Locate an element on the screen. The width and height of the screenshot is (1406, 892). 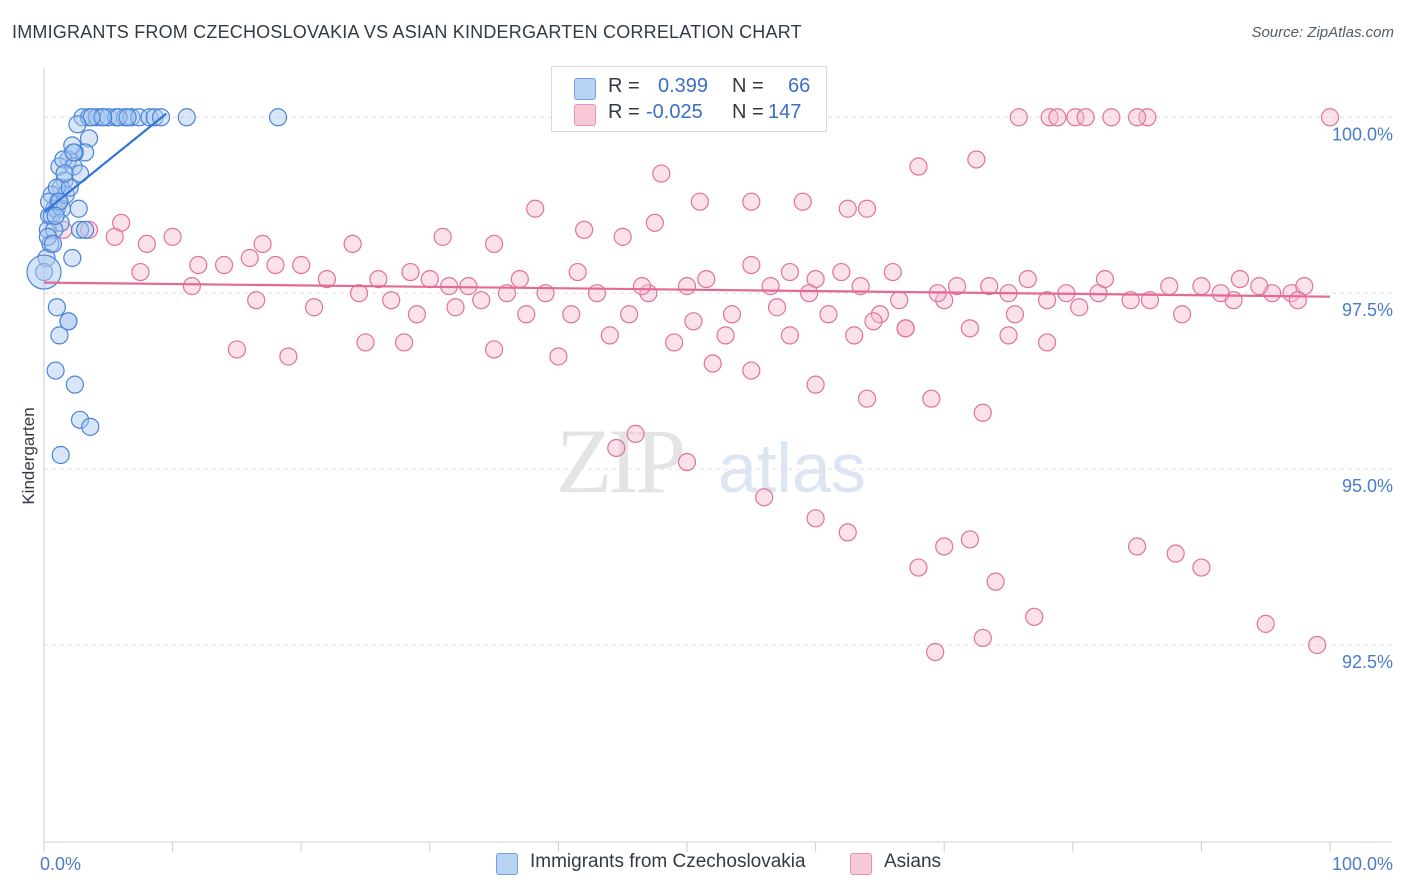
watermark-zip: ZIP is located at coordinates (619, 461).